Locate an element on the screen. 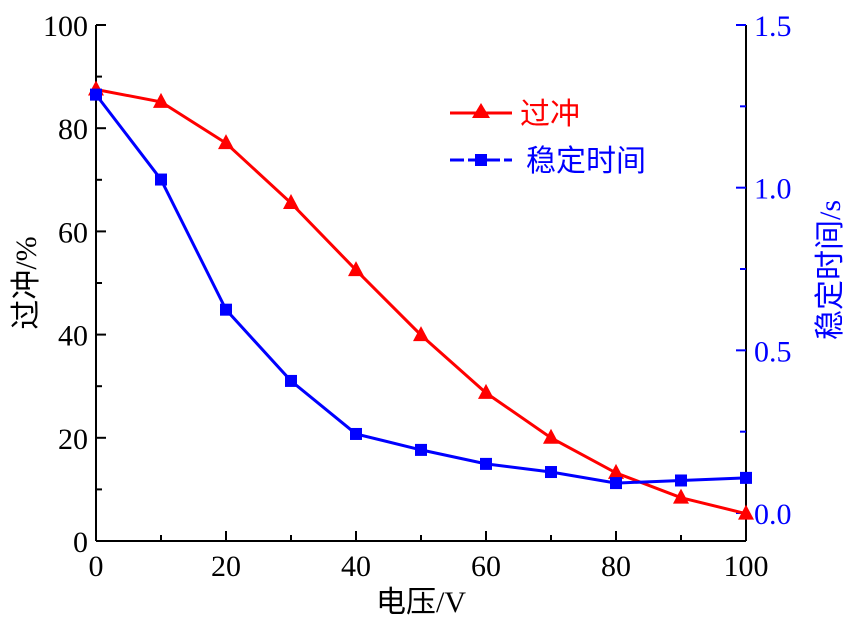 This screenshot has width=850, height=629. y-right-tick-label: 1.5 is located at coordinates (773, 26).